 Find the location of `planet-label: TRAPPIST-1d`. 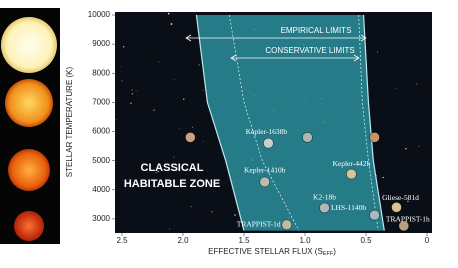

planet-label: TRAPPIST-1d is located at coordinates (259, 223).